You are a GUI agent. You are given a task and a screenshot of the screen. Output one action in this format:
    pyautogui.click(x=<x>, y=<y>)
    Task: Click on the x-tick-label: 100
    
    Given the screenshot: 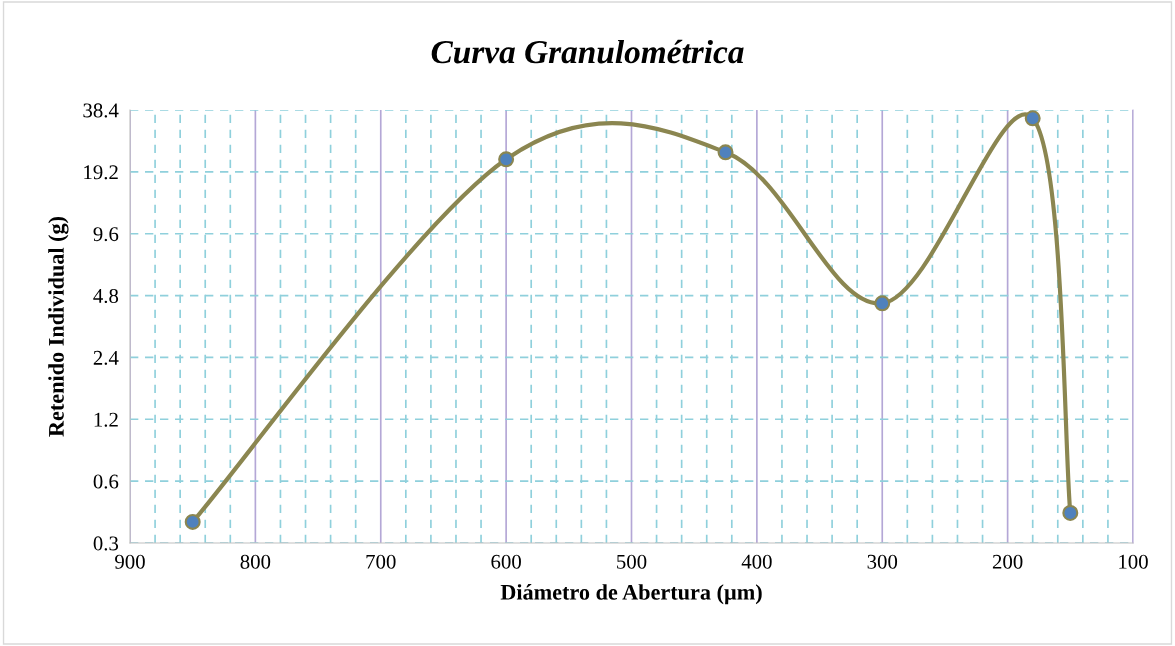 What is the action you would take?
    pyautogui.click(x=1133, y=561)
    